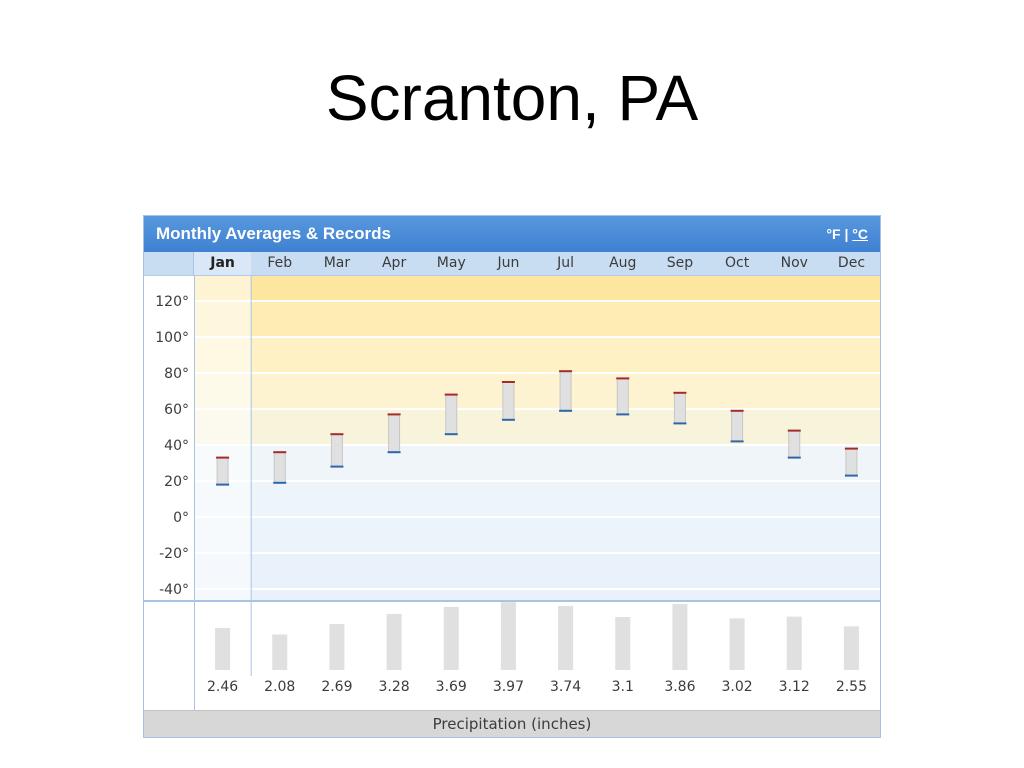 The height and width of the screenshot is (768, 1024). I want to click on unit-toggle: °F | °C, so click(847, 234).